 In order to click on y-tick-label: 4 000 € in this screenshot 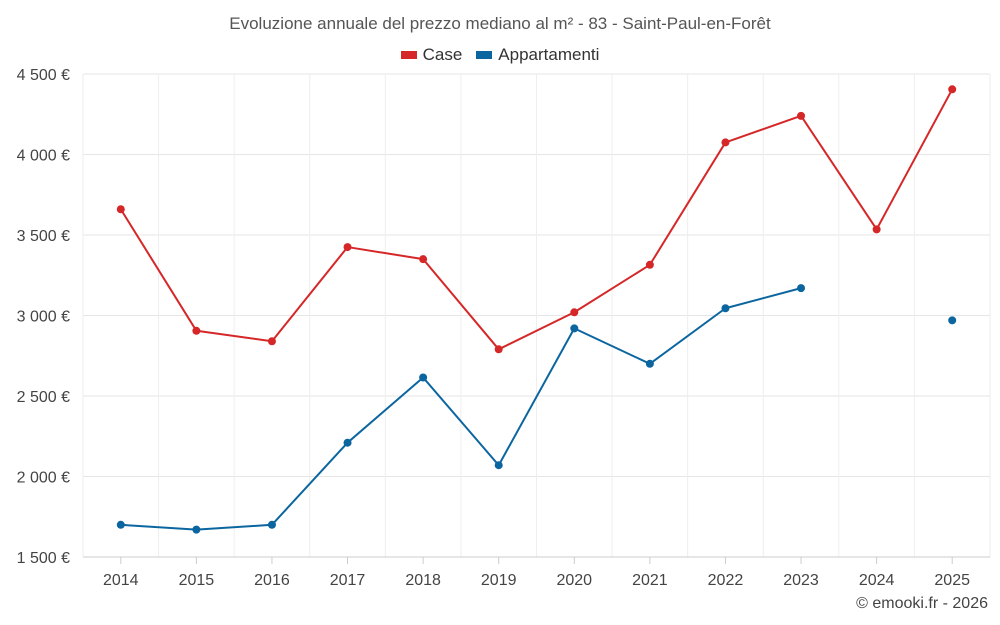, I will do `click(43, 156)`.